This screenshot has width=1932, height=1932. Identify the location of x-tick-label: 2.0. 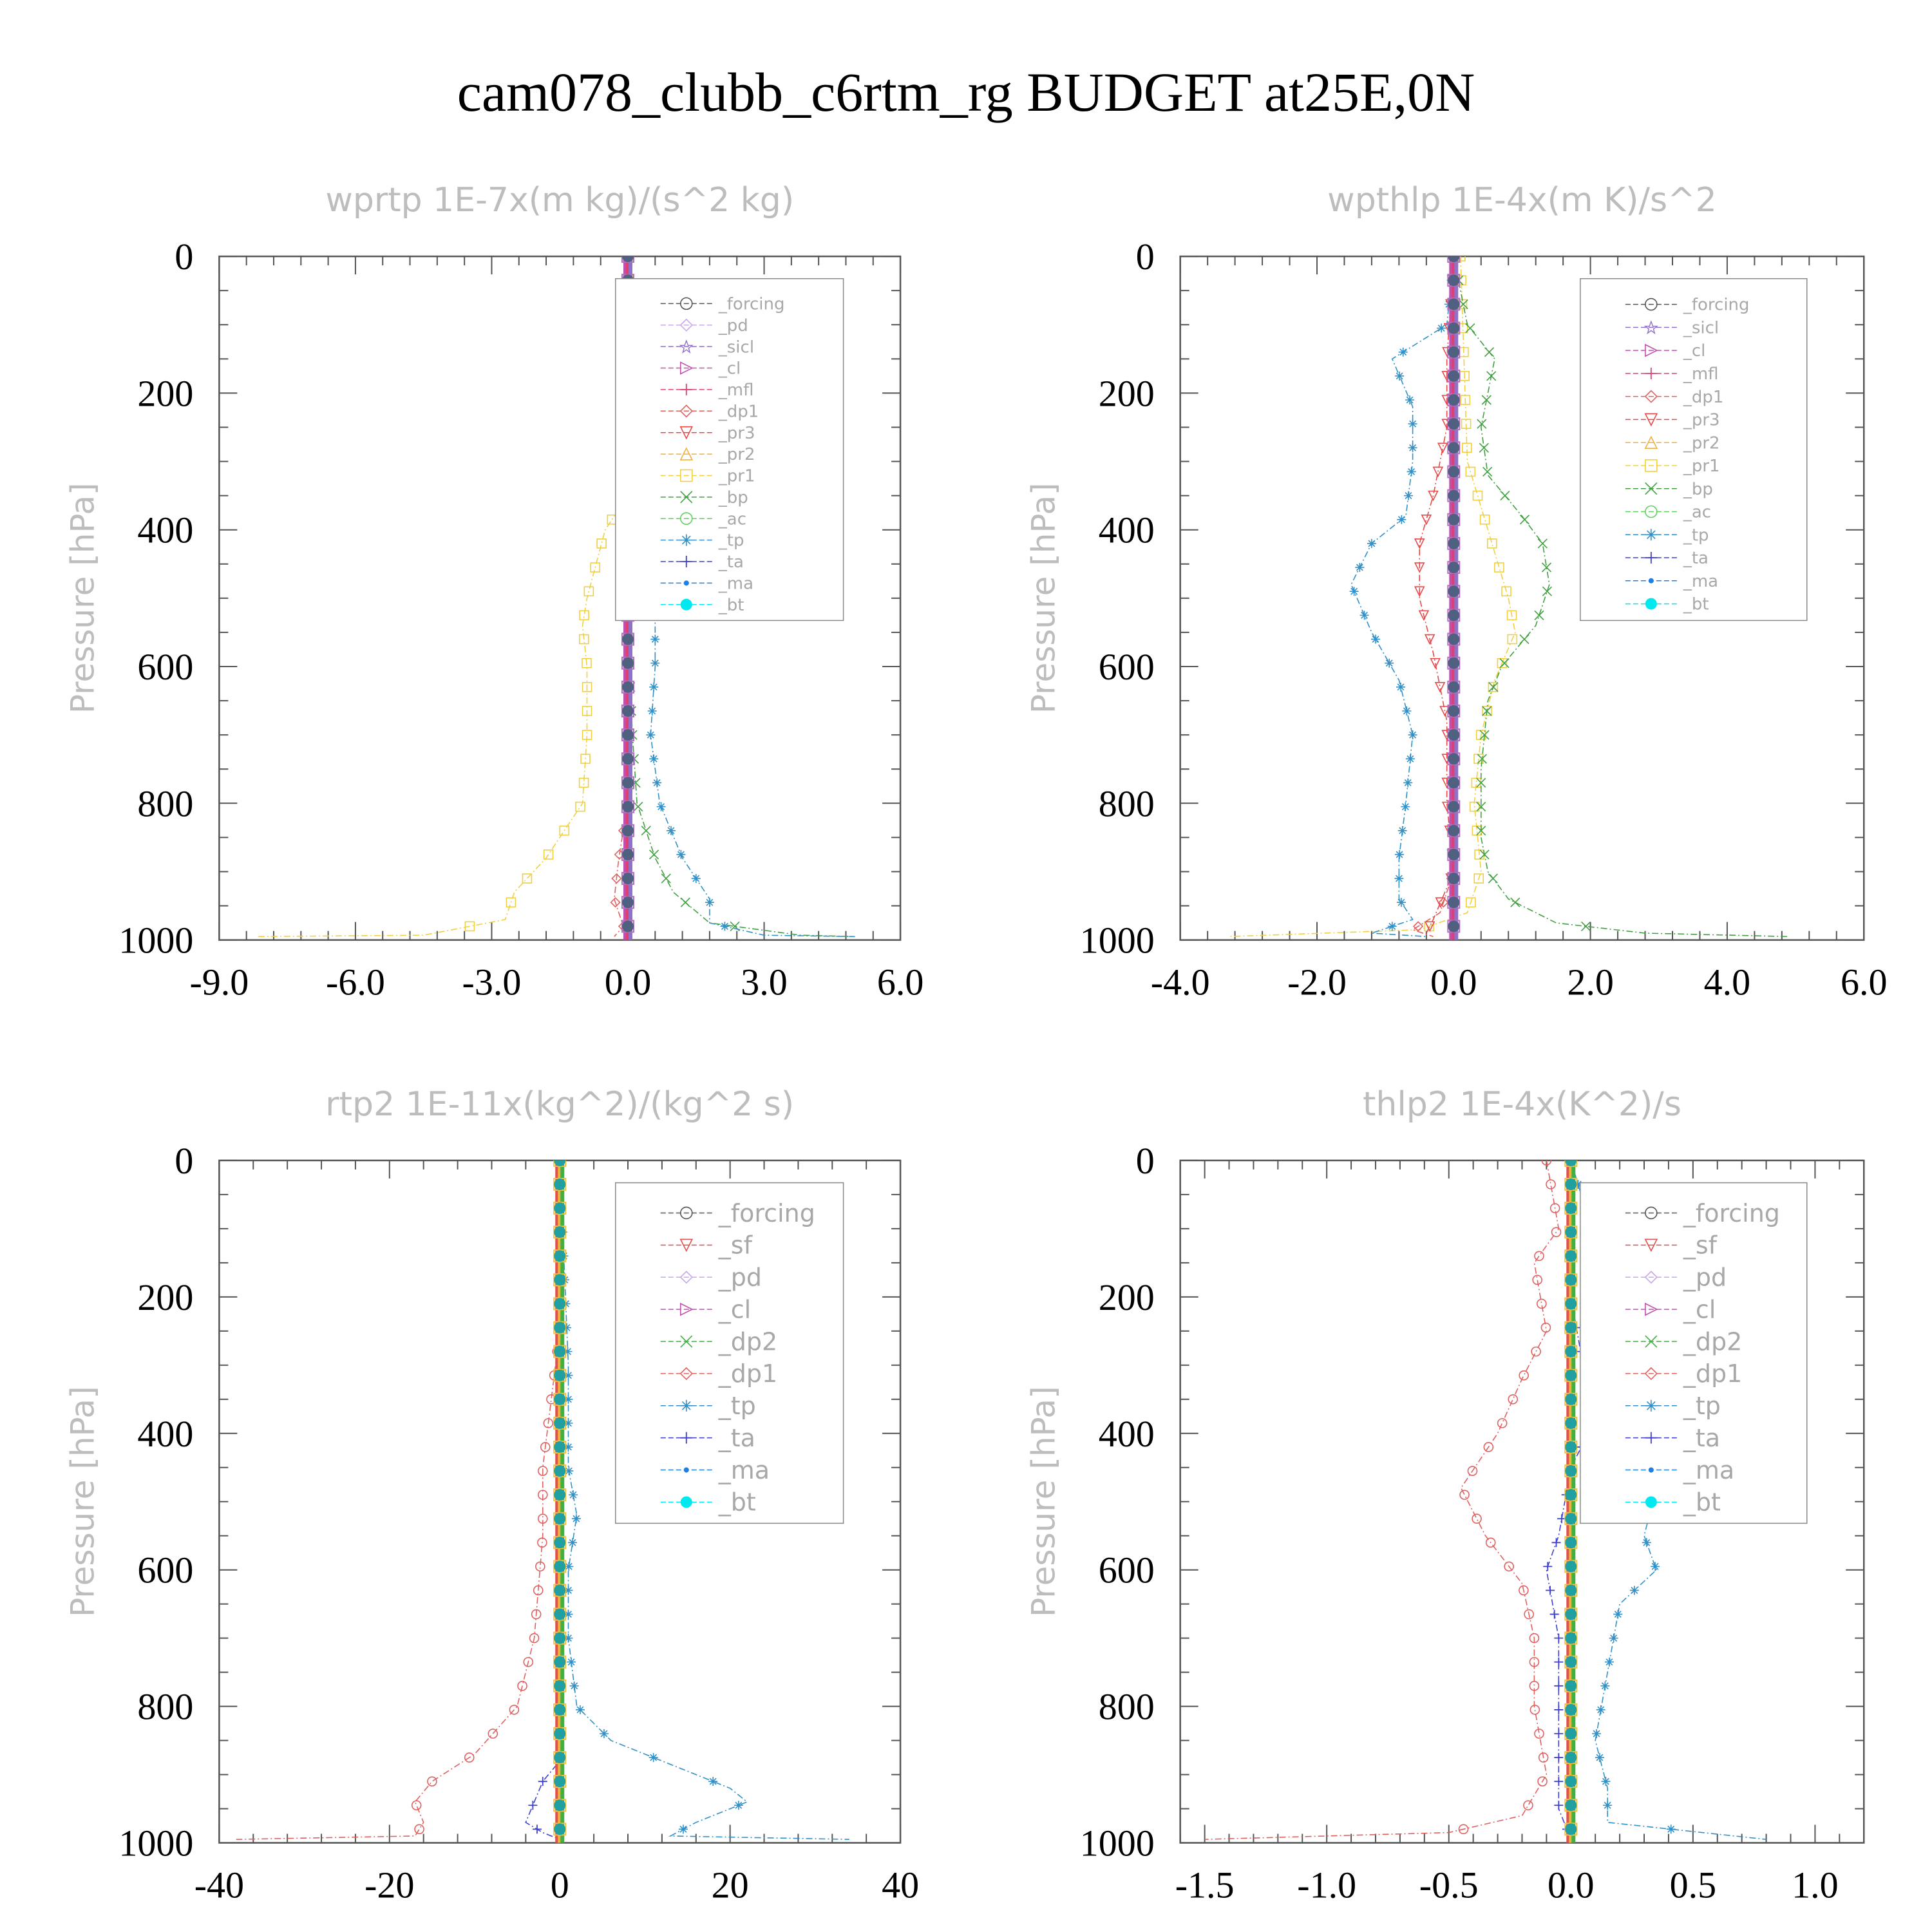
(1591, 982).